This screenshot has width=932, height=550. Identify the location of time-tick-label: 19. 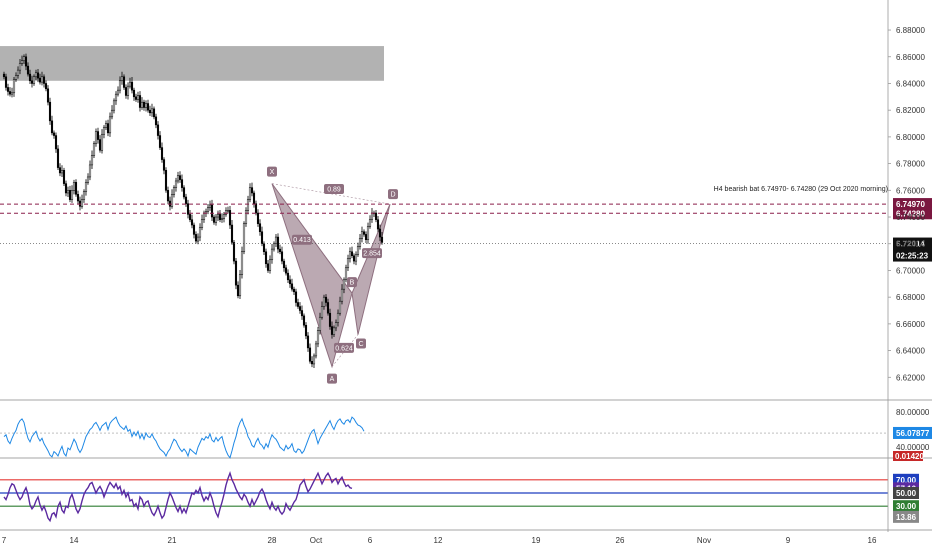
(536, 540).